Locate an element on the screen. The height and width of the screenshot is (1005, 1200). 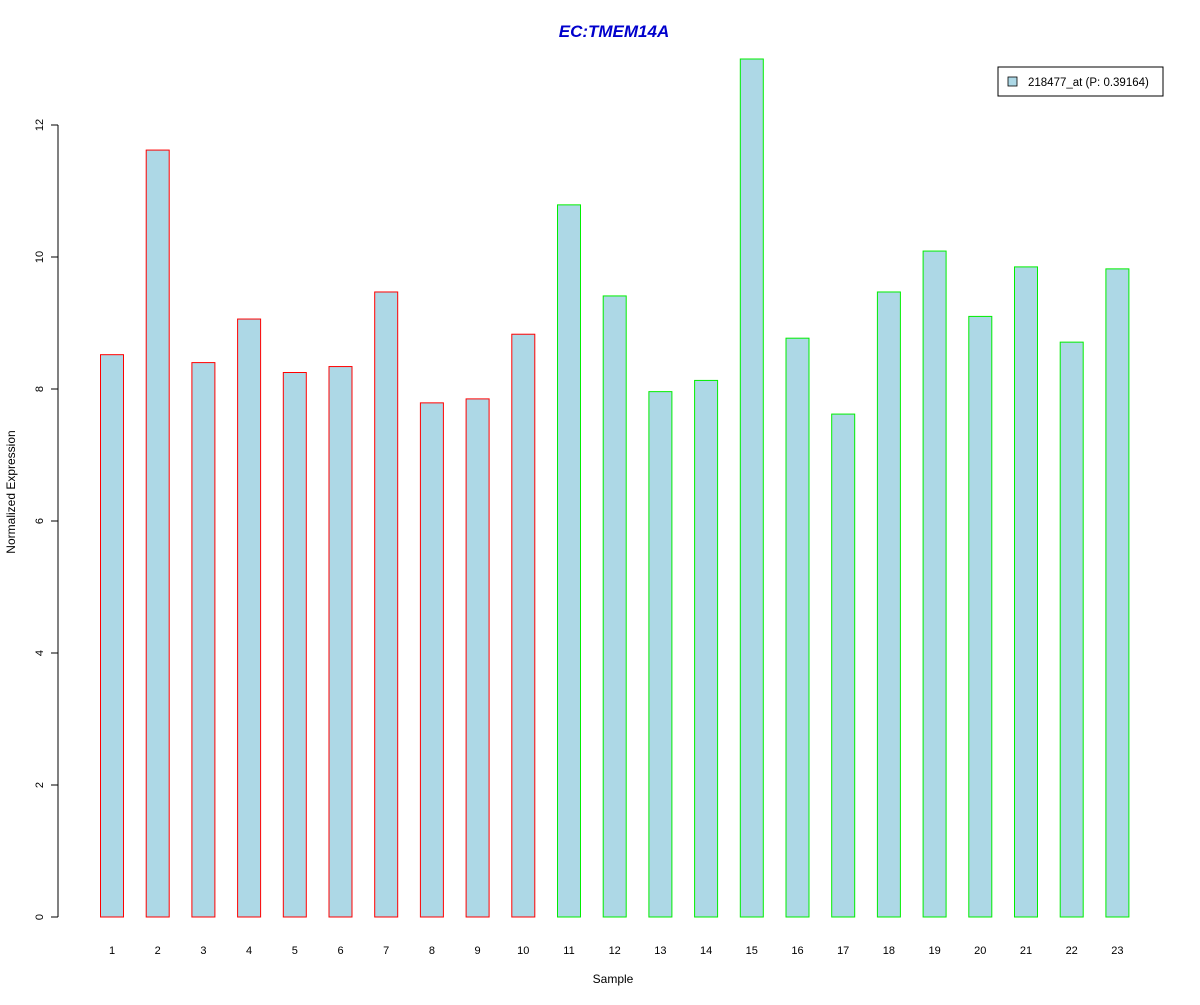
y-tick-label: 10 is located at coordinates (40, 257).